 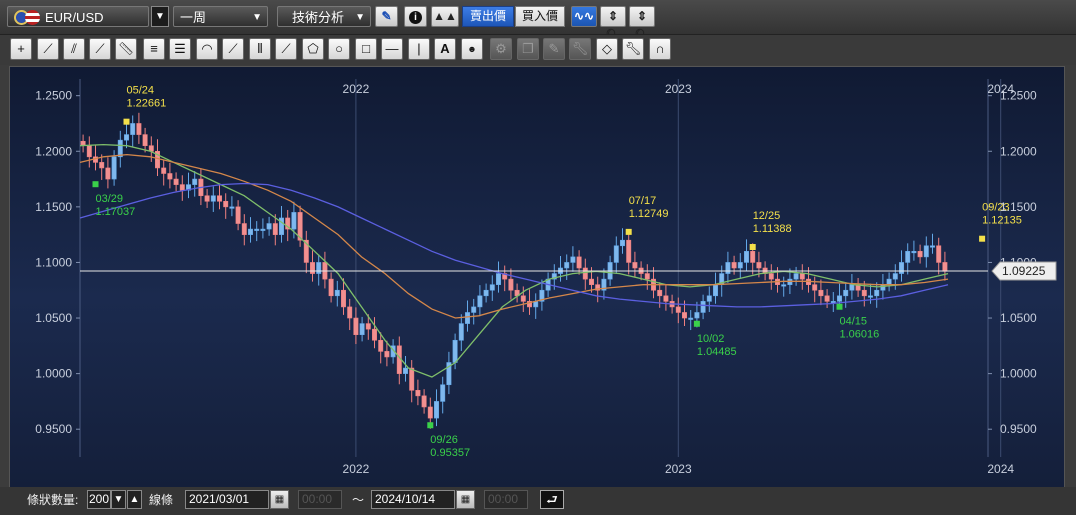 What do you see at coordinates (339, 49) in the screenshot?
I see `circle-tool: ○` at bounding box center [339, 49].